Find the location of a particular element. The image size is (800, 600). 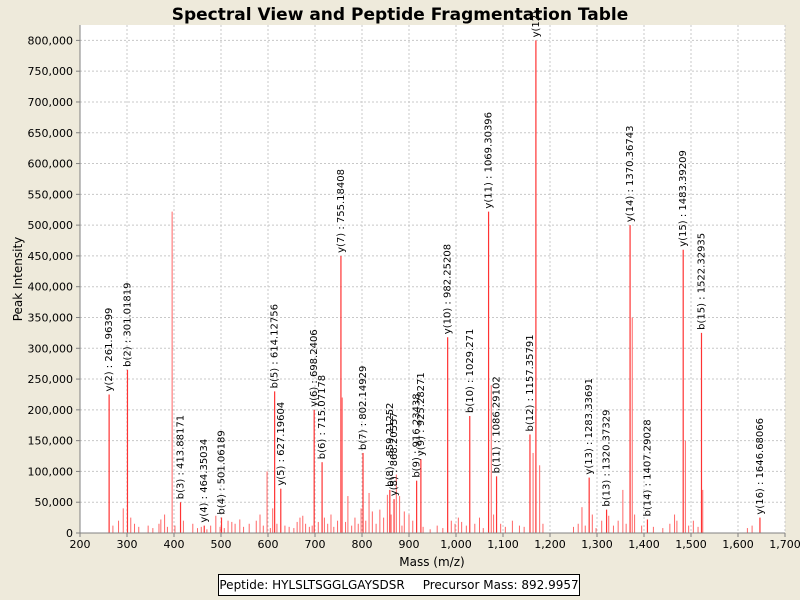

peak-label: y(11) : 1069.30396 is located at coordinates (489, 160).